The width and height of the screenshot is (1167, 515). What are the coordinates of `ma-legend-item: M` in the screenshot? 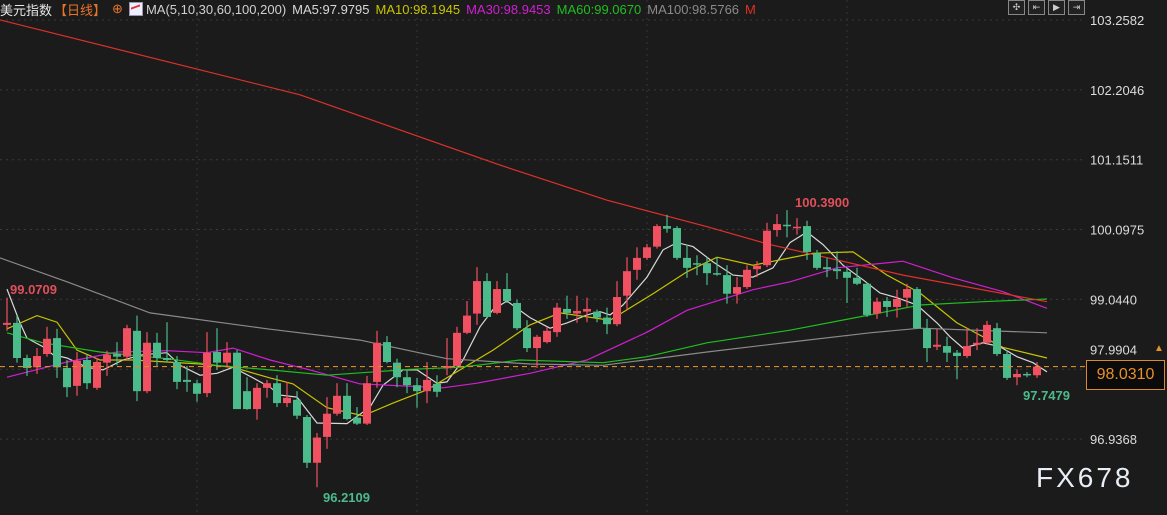 It's located at (750, 9).